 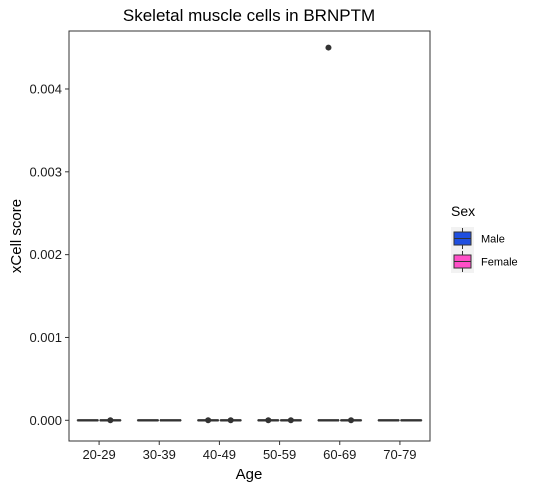 What do you see at coordinates (45, 420) in the screenshot?
I see `y-tick-label: 0.000` at bounding box center [45, 420].